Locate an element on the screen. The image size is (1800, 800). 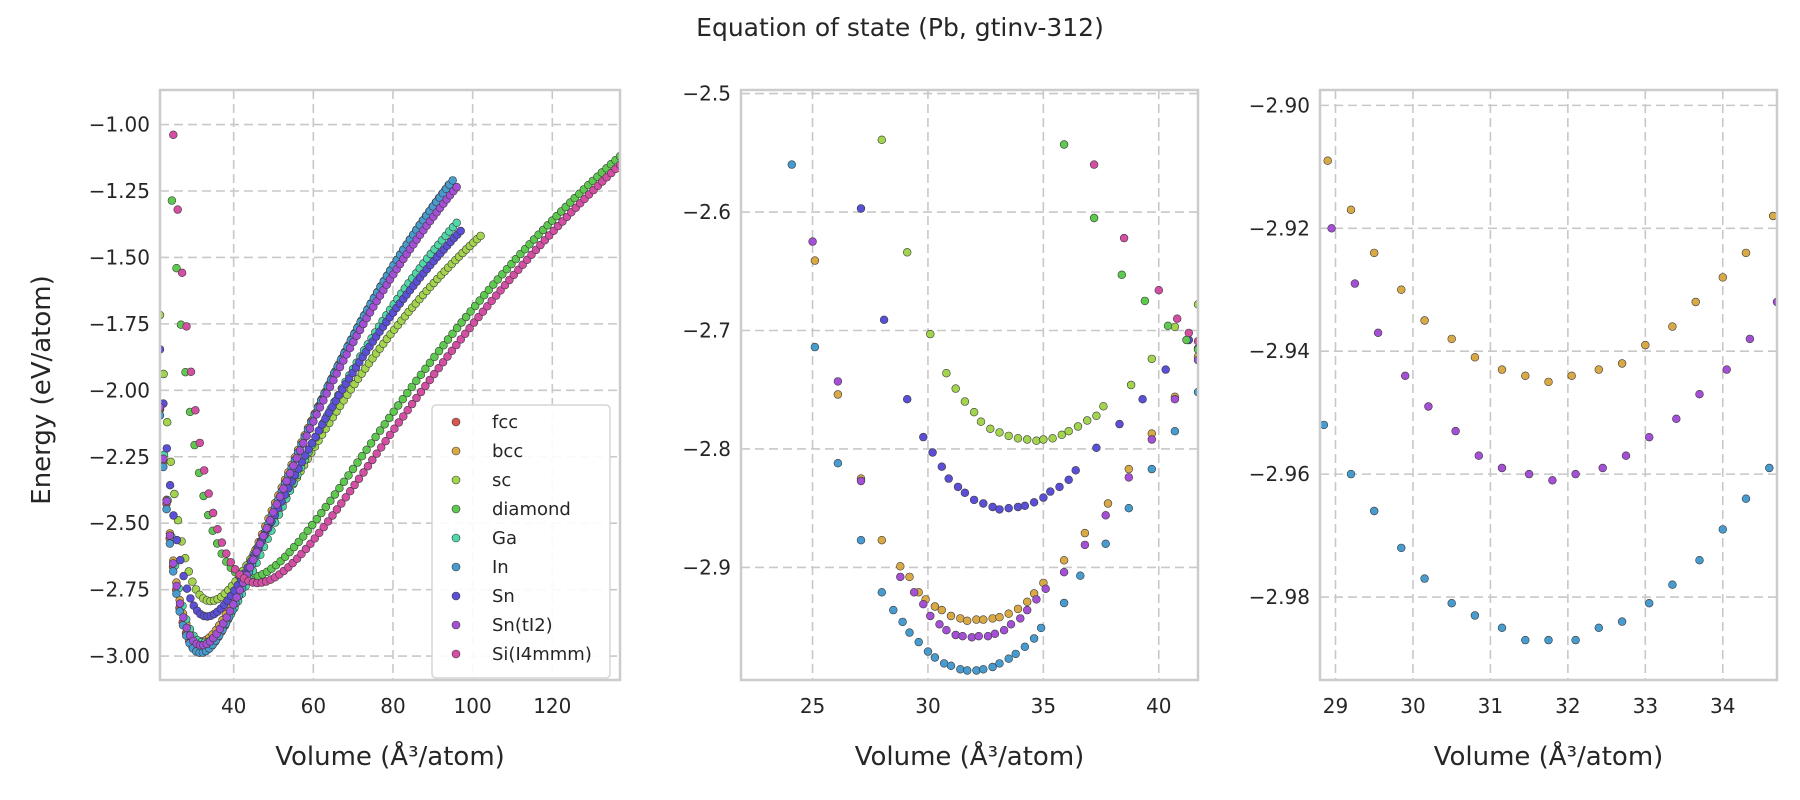
legend-label: sc is located at coordinates (501, 480).